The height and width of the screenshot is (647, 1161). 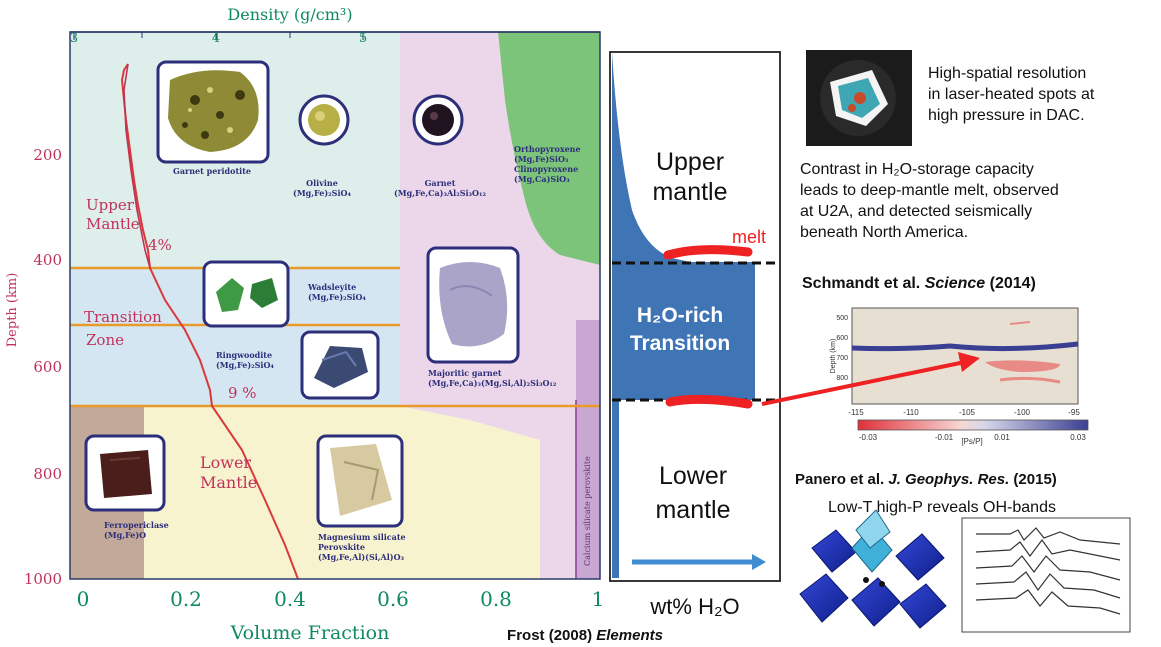 I want to click on volume-tick-1: 1, so click(x=598, y=599).